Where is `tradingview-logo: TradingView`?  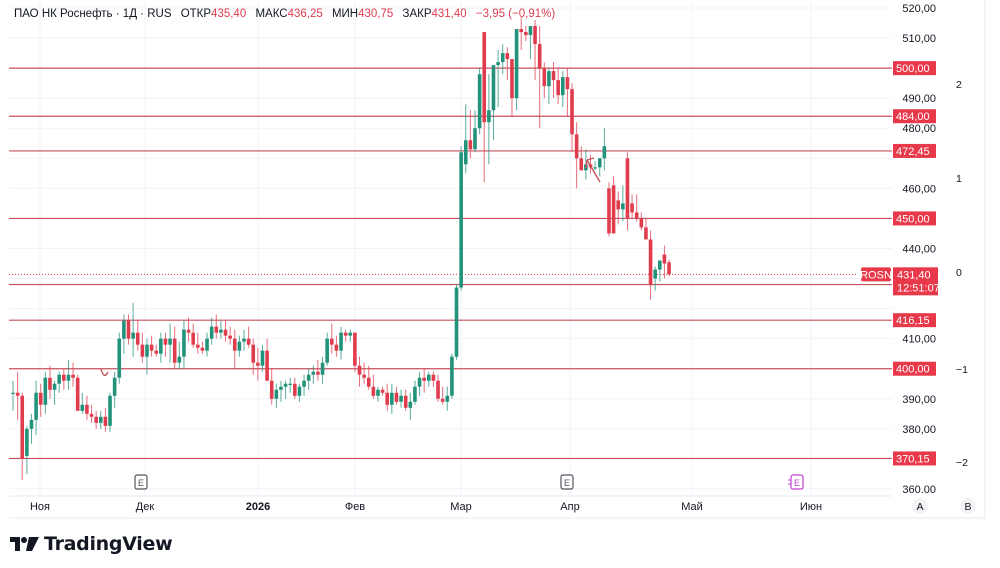 tradingview-logo: TradingView is located at coordinates (91, 544).